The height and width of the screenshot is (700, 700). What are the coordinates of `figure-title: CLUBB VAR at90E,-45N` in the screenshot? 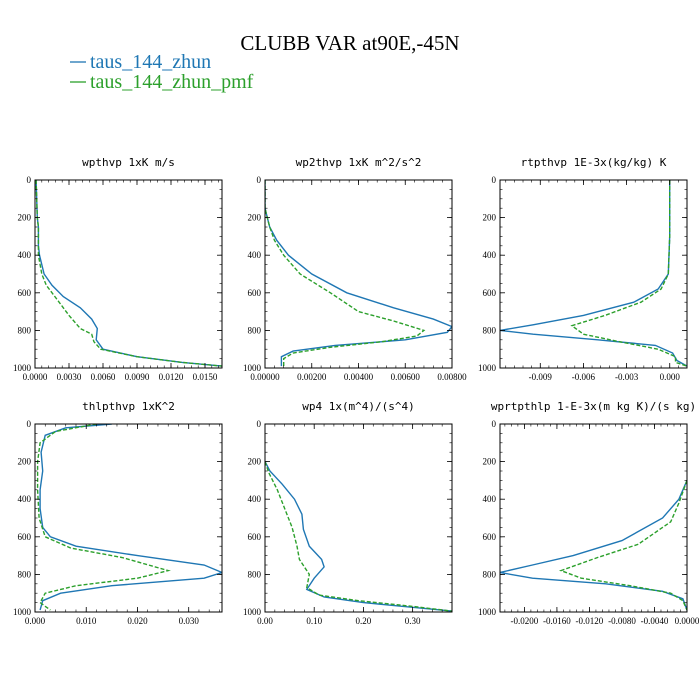 It's located at (349, 43).